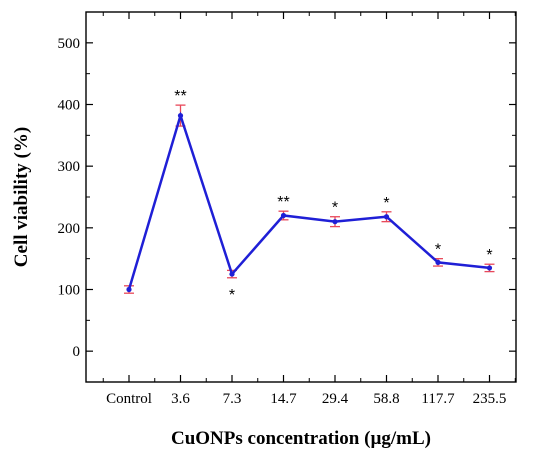 The width and height of the screenshot is (550, 456). What do you see at coordinates (386, 399) in the screenshot?
I see `x-tick-label: 58.8` at bounding box center [386, 399].